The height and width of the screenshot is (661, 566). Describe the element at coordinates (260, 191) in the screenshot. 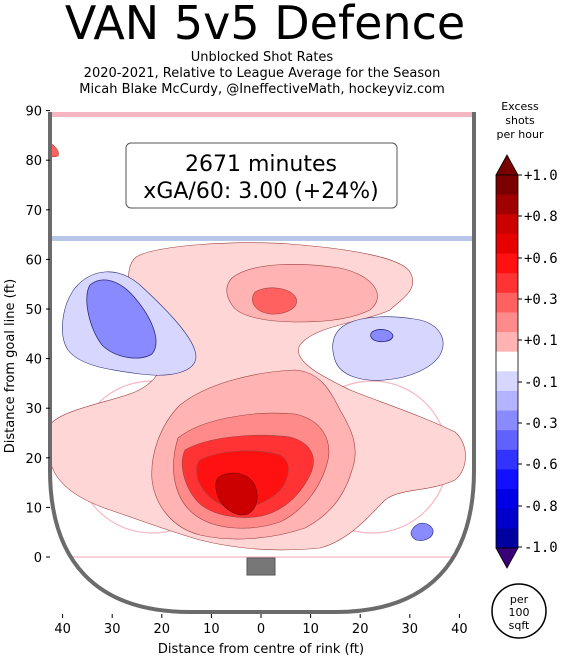

I see `infobox-xga: xGA/60: 3.00 (+24%)` at that location.